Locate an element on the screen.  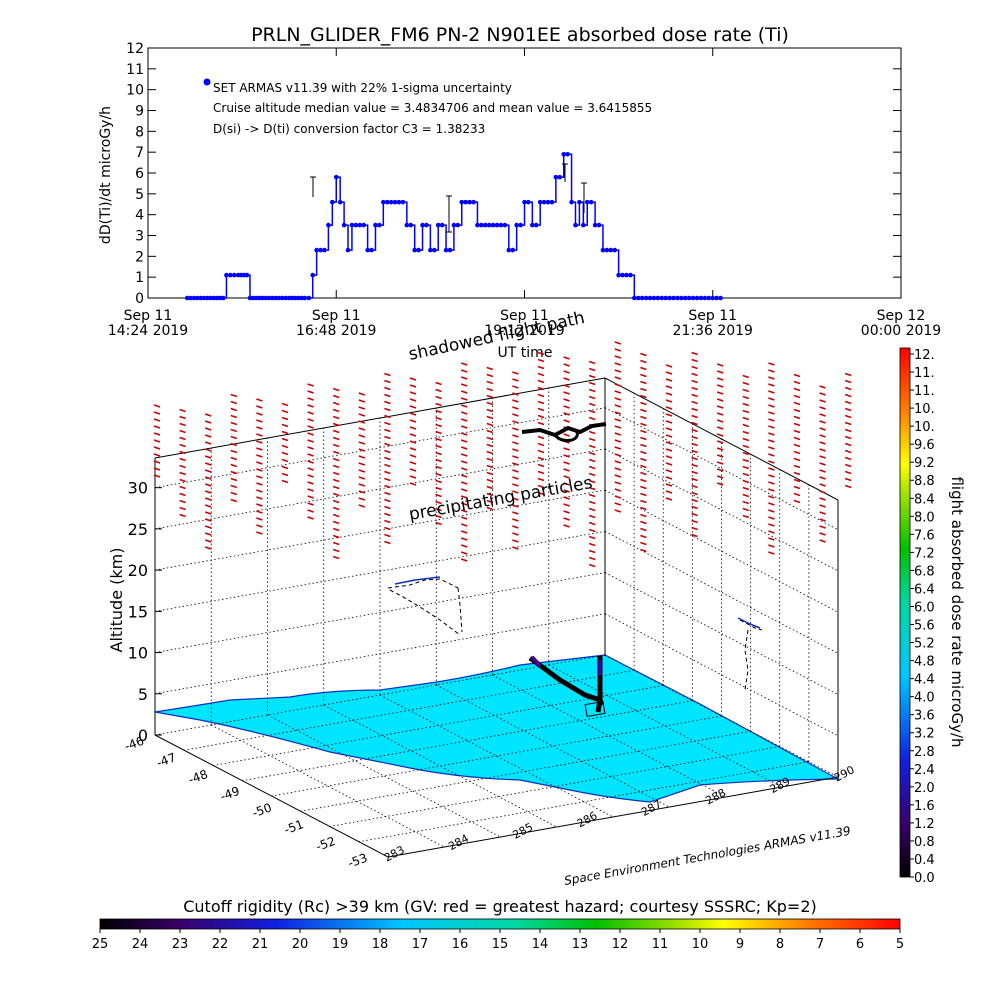
z-tick-label: 15 is located at coordinates (138, 611).